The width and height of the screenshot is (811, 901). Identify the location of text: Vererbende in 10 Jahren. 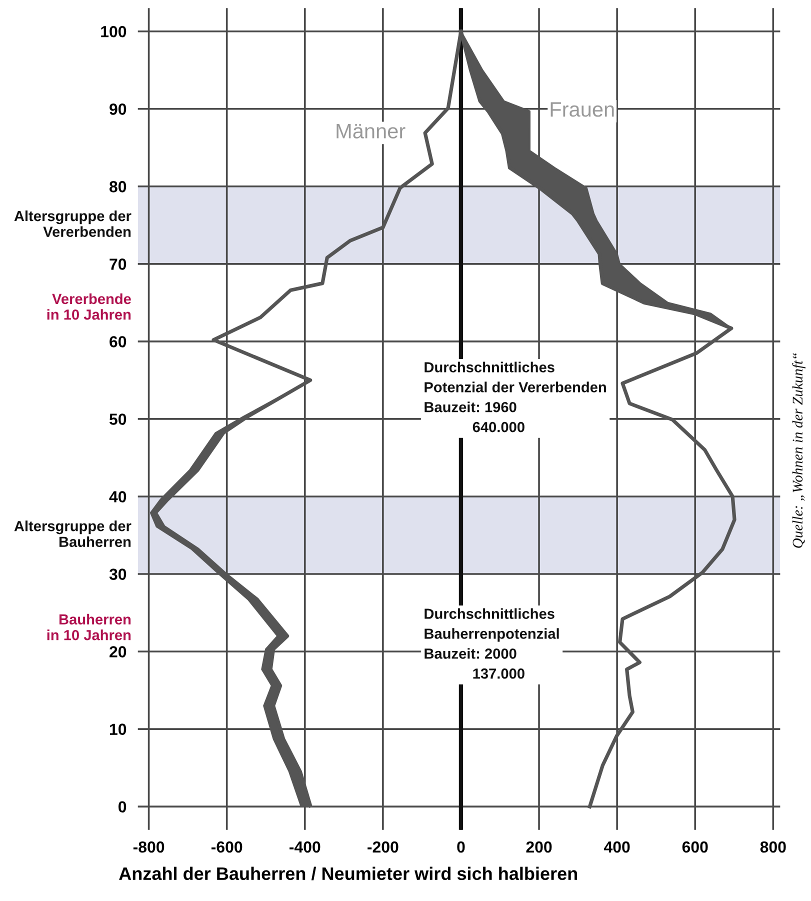
(89, 306).